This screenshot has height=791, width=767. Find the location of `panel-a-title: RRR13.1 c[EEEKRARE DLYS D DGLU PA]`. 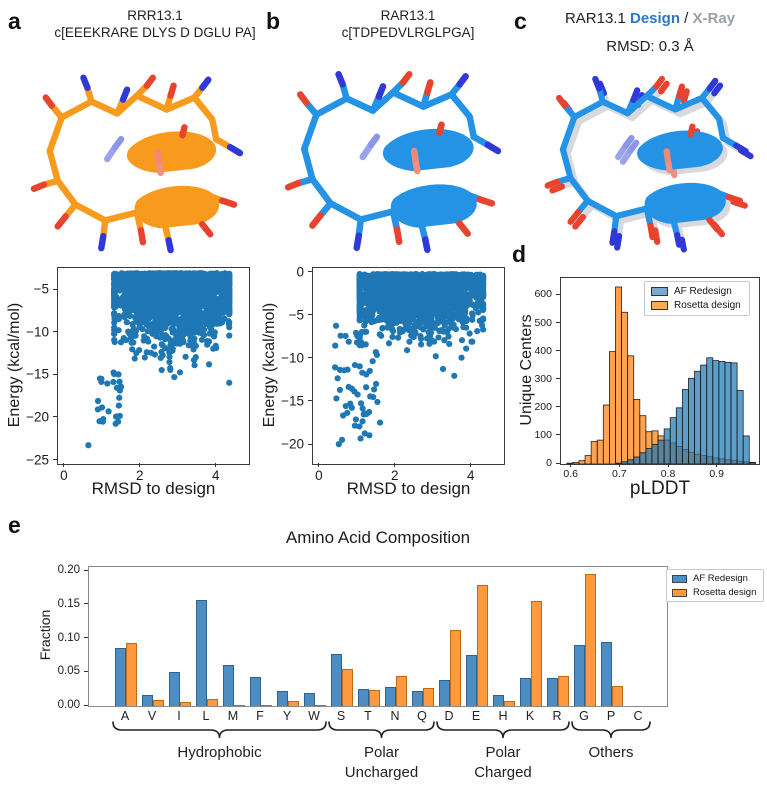

panel-a-title: RRR13.1 c[EEEKRARE DLYS D DGLU PA] is located at coordinates (155, 25).